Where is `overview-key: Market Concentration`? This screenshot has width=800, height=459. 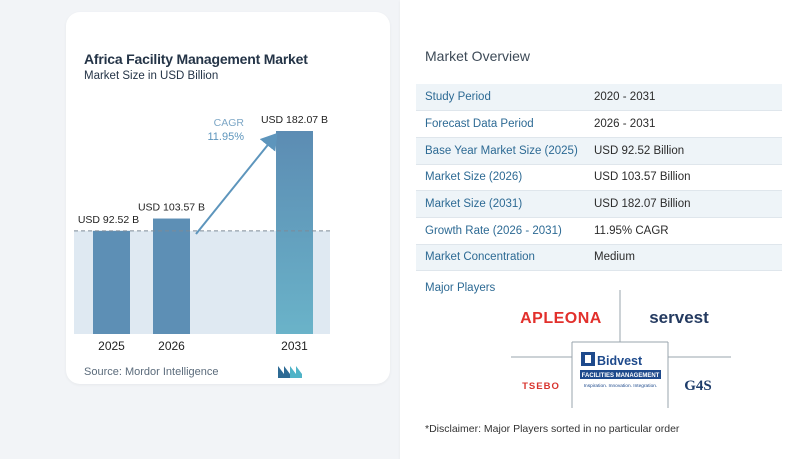 overview-key: Market Concentration is located at coordinates (500, 258).